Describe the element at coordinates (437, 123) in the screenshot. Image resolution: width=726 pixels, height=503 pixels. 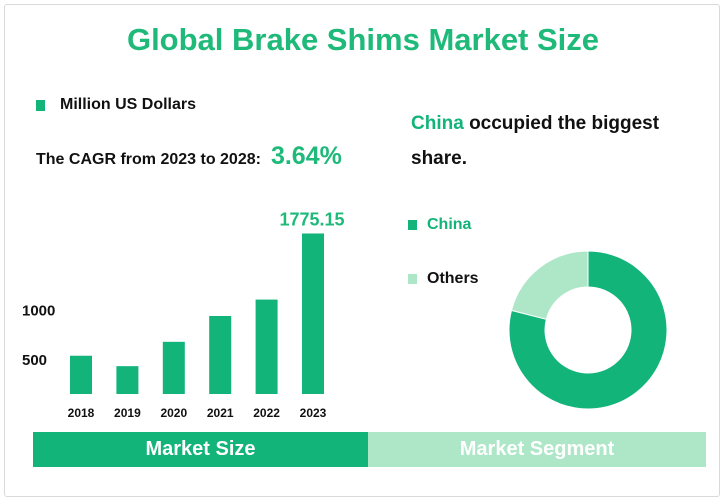
I see `segment-note-highlight: China` at that location.